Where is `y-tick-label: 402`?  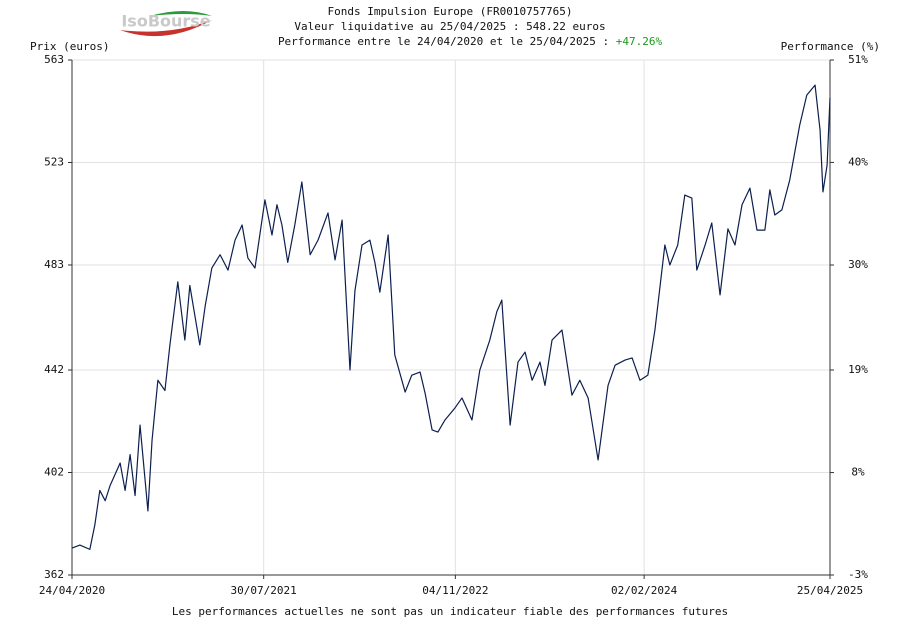
y-tick-label: 402 is located at coordinates (54, 472).